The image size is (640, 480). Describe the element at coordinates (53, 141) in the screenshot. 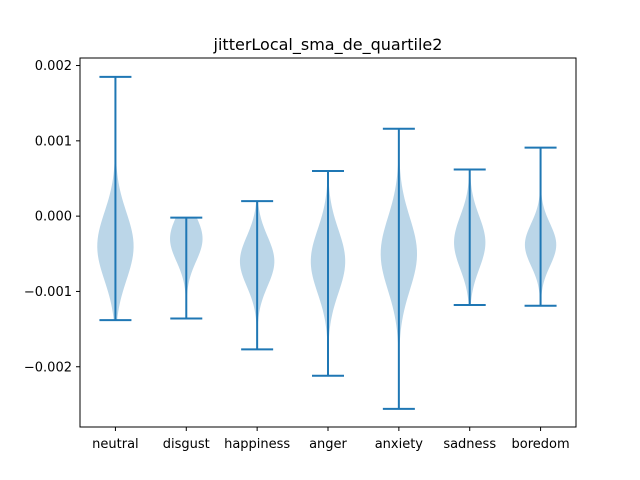

I see `y-tick-label: 0.001` at that location.